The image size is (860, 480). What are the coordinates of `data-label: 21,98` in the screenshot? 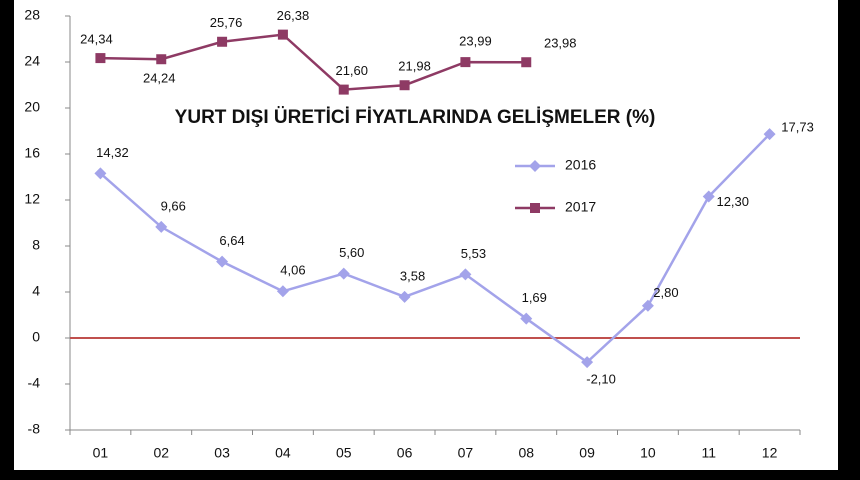 It's located at (414, 66).